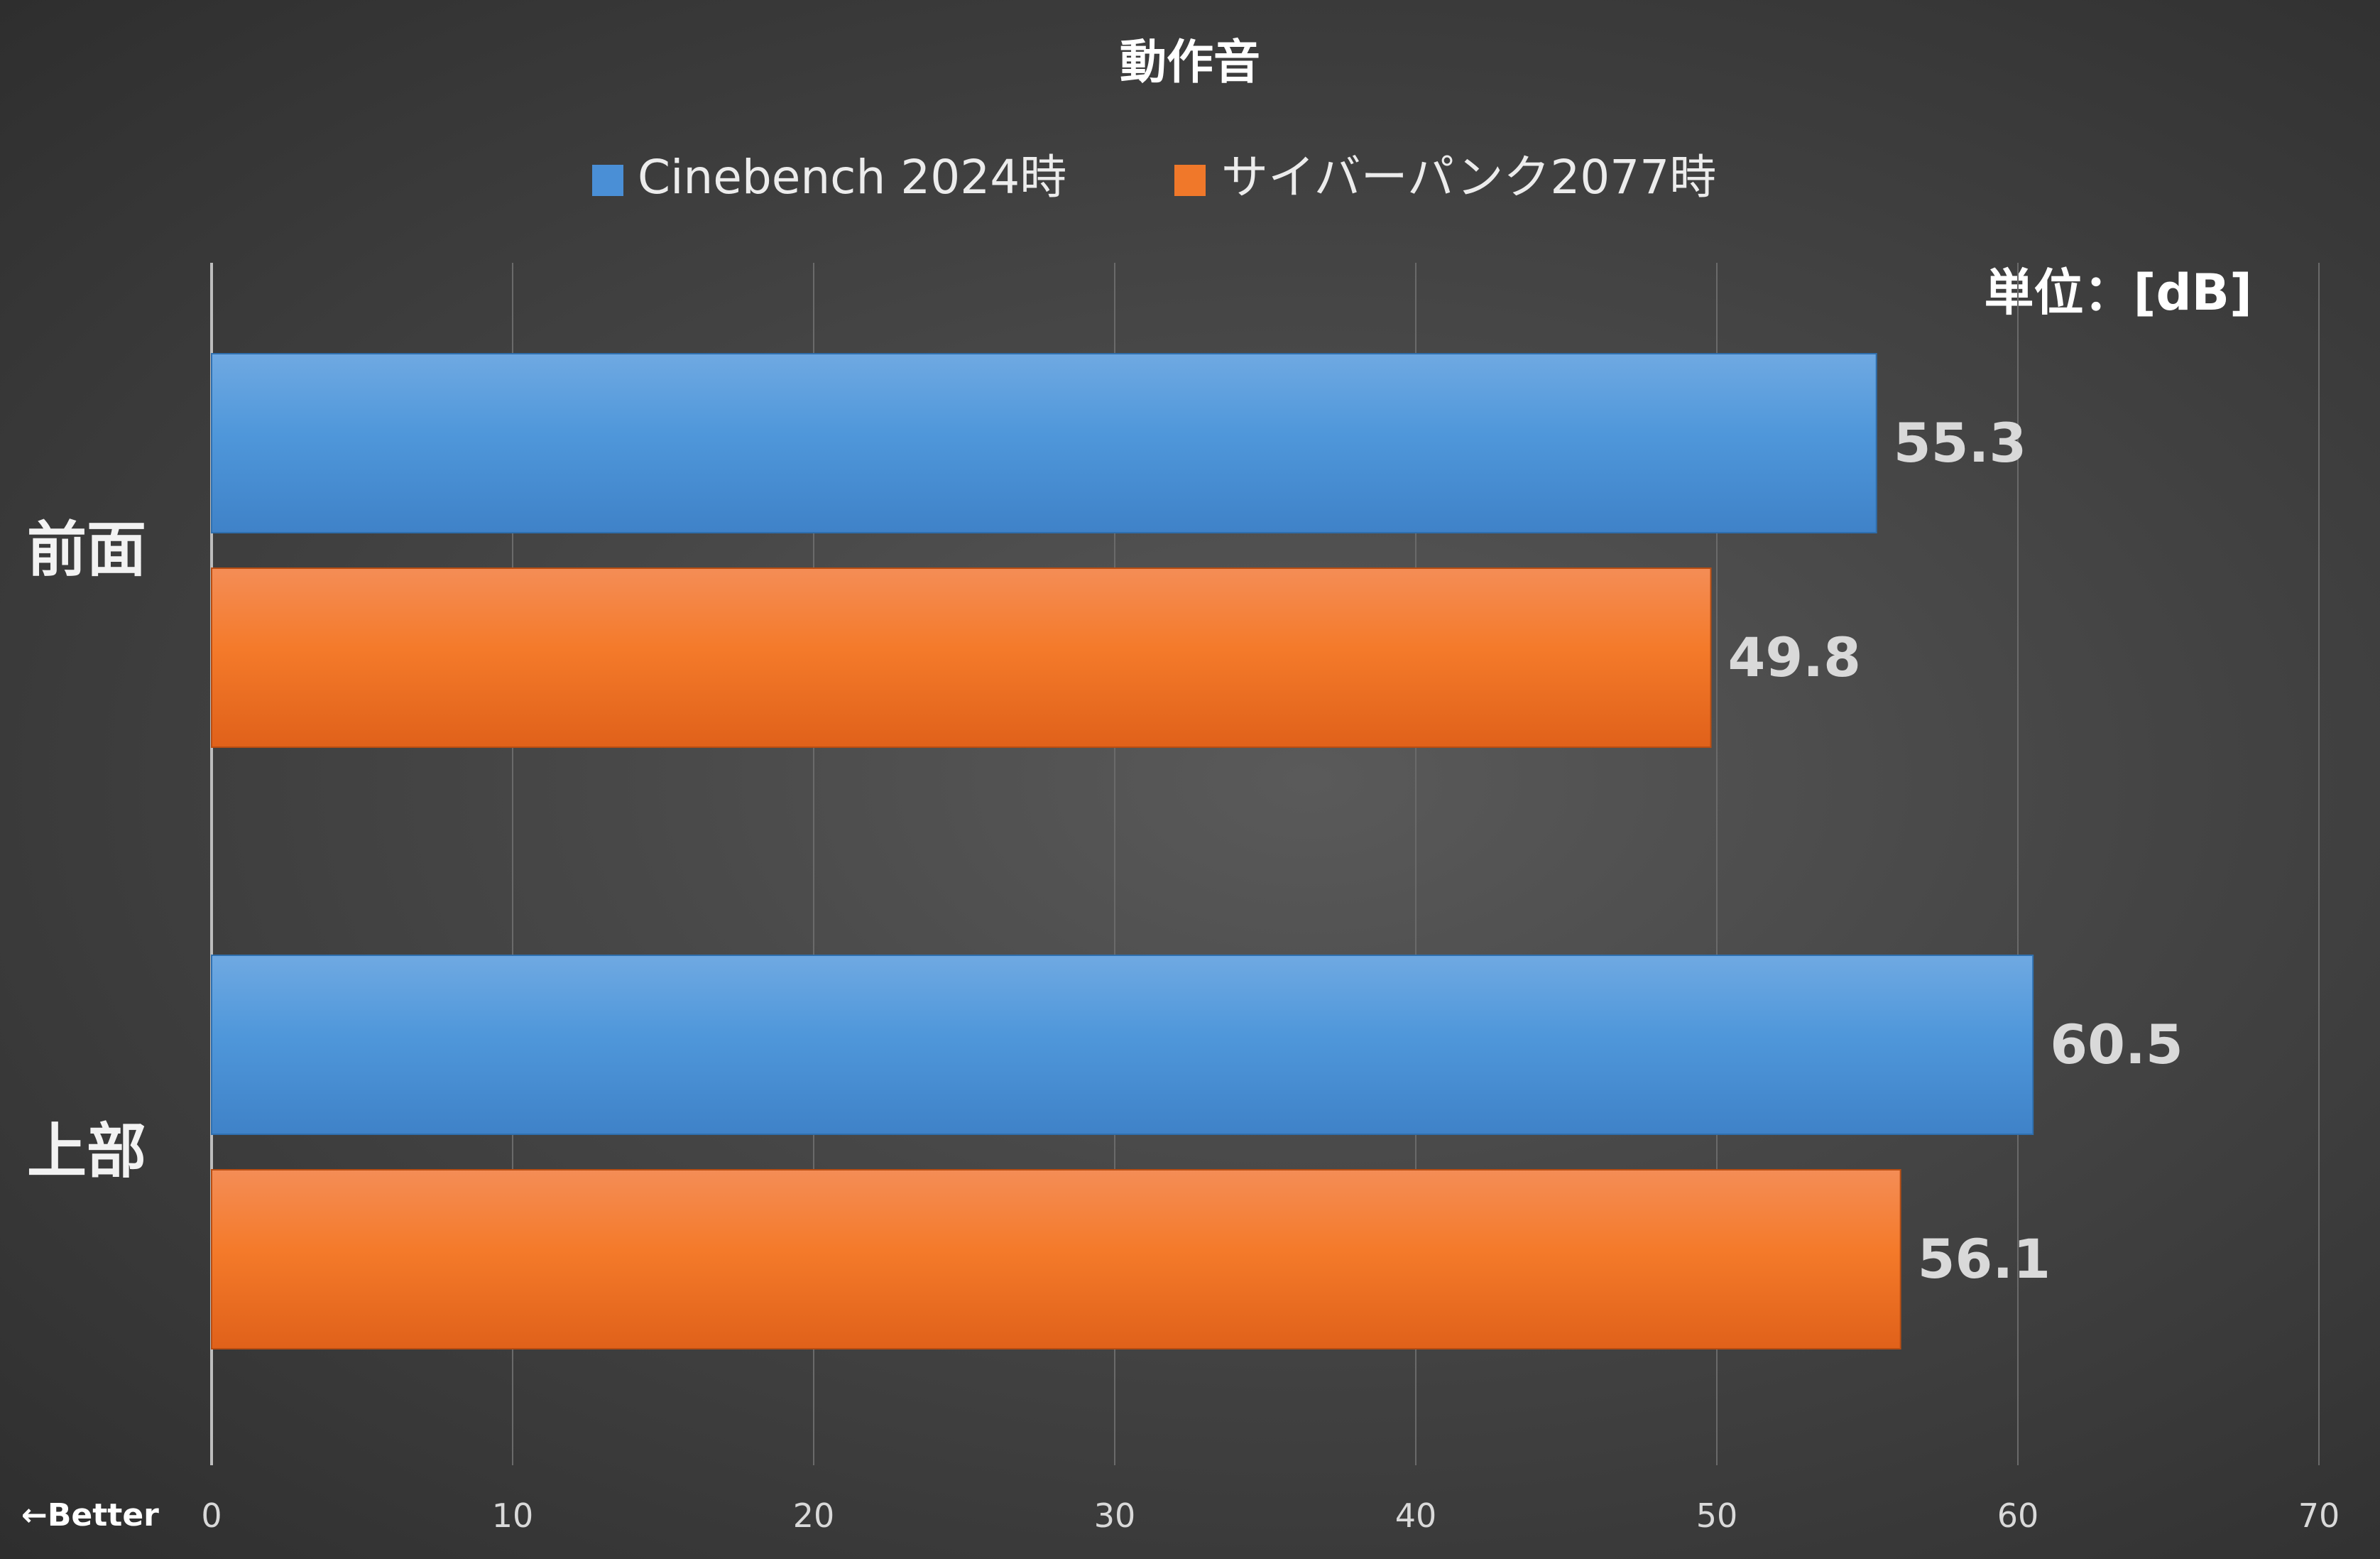 The width and height of the screenshot is (2380, 1559). What do you see at coordinates (1416, 1515) in the screenshot?
I see `x-tick-label: 40` at bounding box center [1416, 1515].